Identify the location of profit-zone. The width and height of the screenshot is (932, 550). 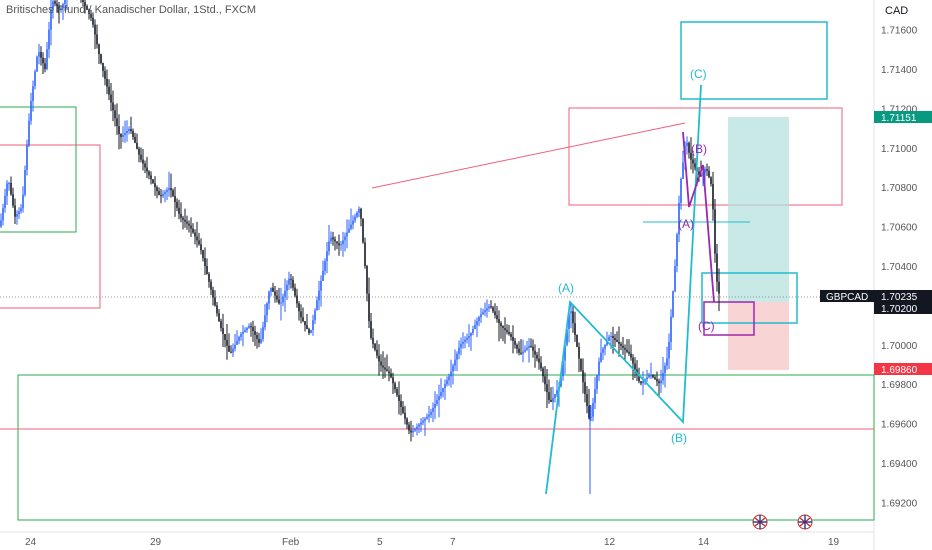
(758, 209).